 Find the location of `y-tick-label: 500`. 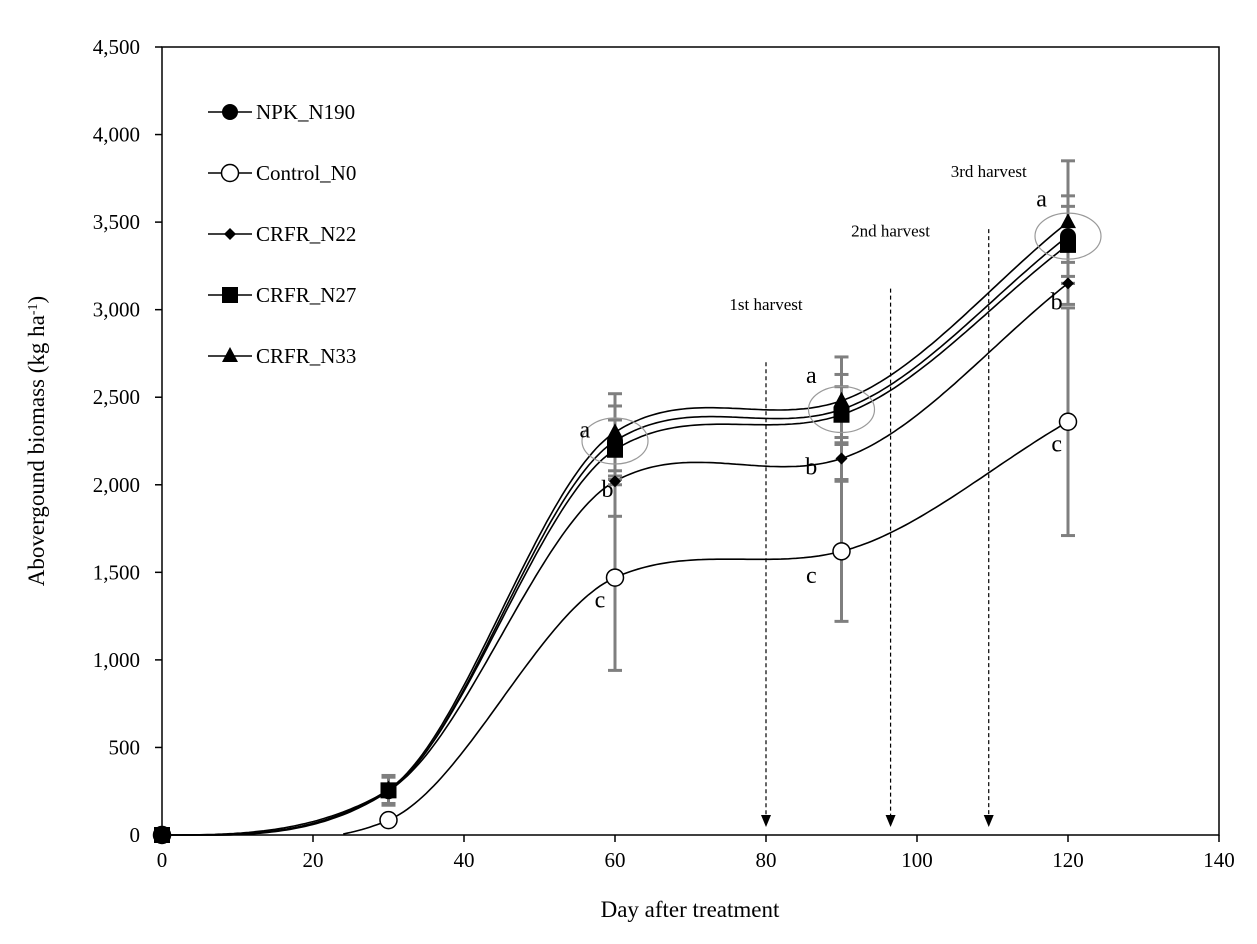

y-tick-label: 500 is located at coordinates (125, 747).